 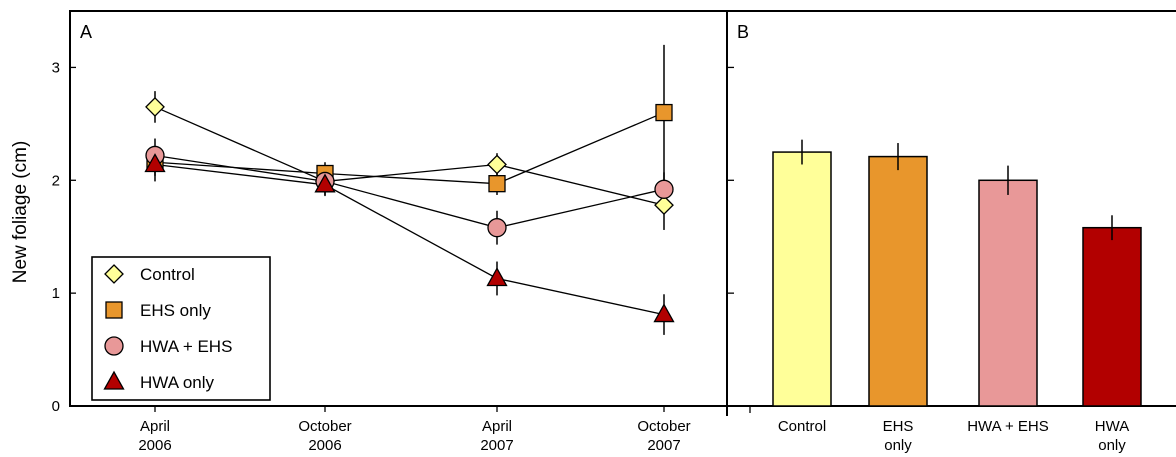 What do you see at coordinates (898, 436) in the screenshot?
I see `x-tick-label: EHS only` at bounding box center [898, 436].